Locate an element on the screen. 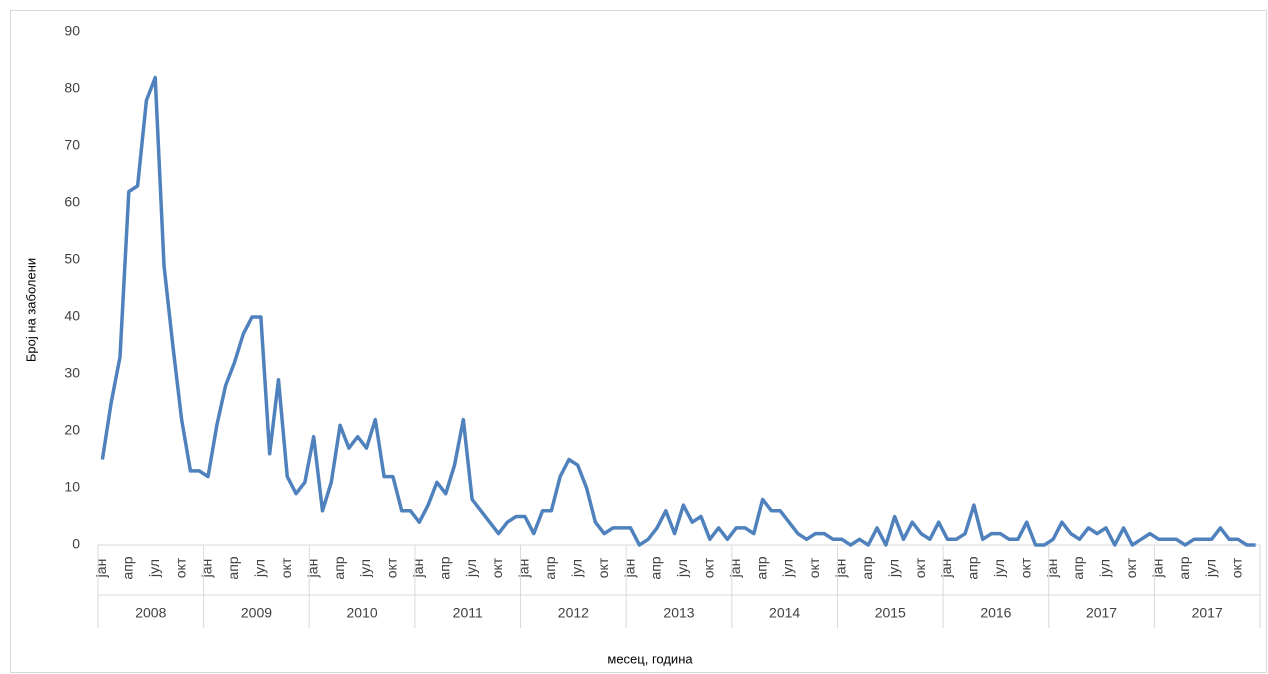 The height and width of the screenshot is (674, 1268). year-label: 2012 is located at coordinates (573, 613).